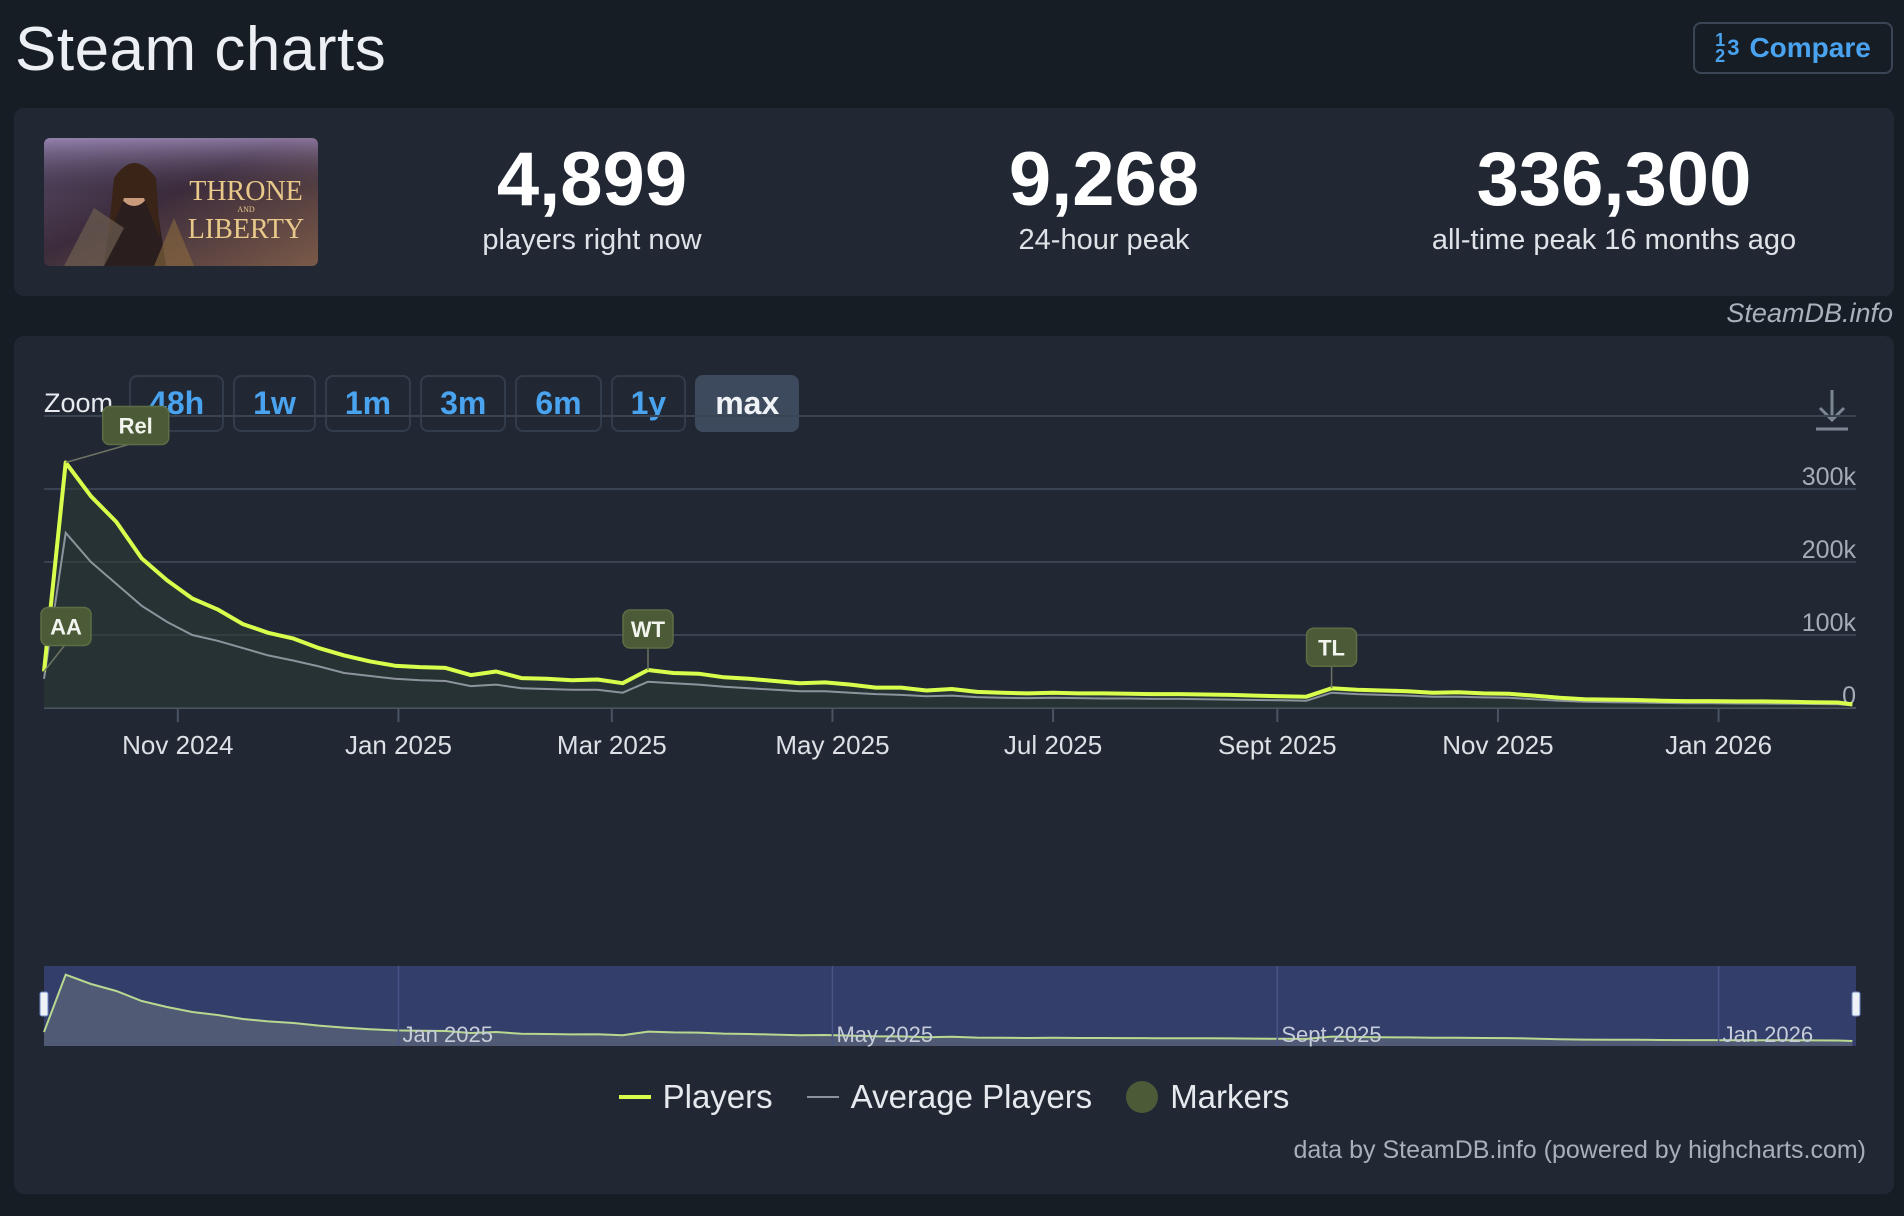 This screenshot has width=1904, height=1216. I want to click on legend-players-label: Players, so click(717, 1096).